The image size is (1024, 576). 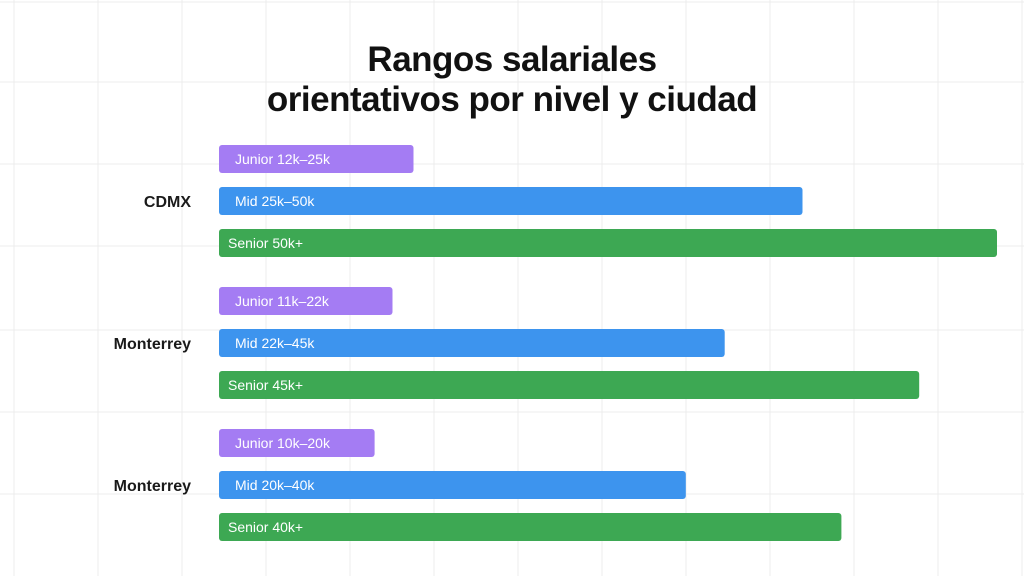 I want to click on bar-label: Mid 25k–50k, so click(x=275, y=201).